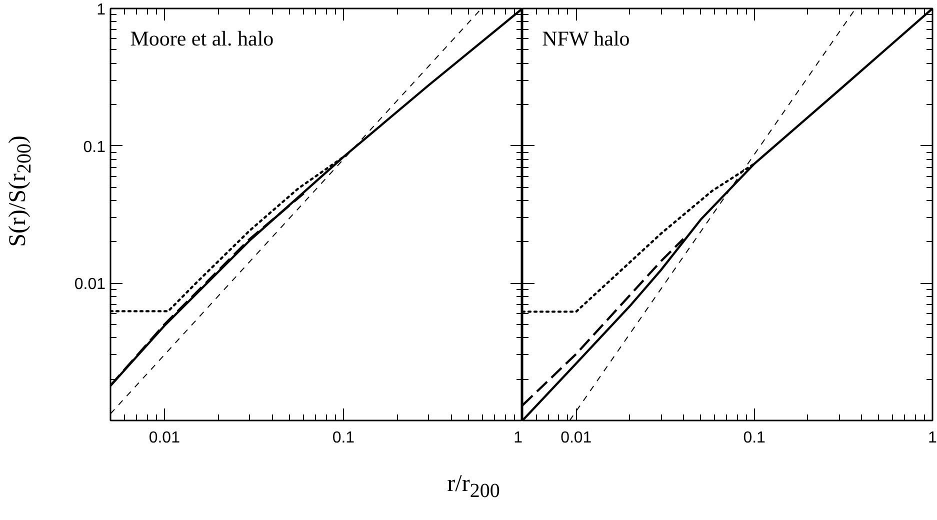 This screenshot has height=520, width=937. Describe the element at coordinates (586, 38) in the screenshot. I see `text: NFW halo` at that location.